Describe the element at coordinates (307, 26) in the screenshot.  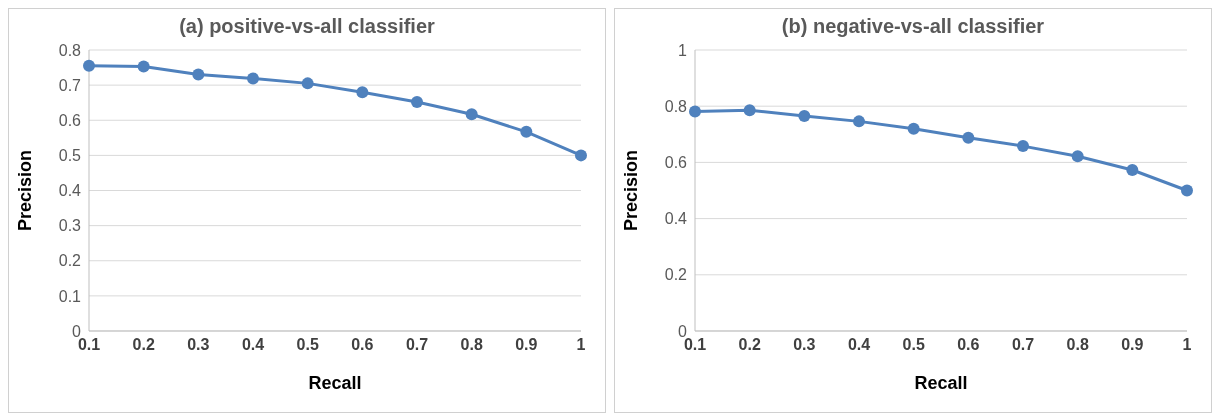
I see `chart-title: (a) positive-vs-all classifier` at that location.